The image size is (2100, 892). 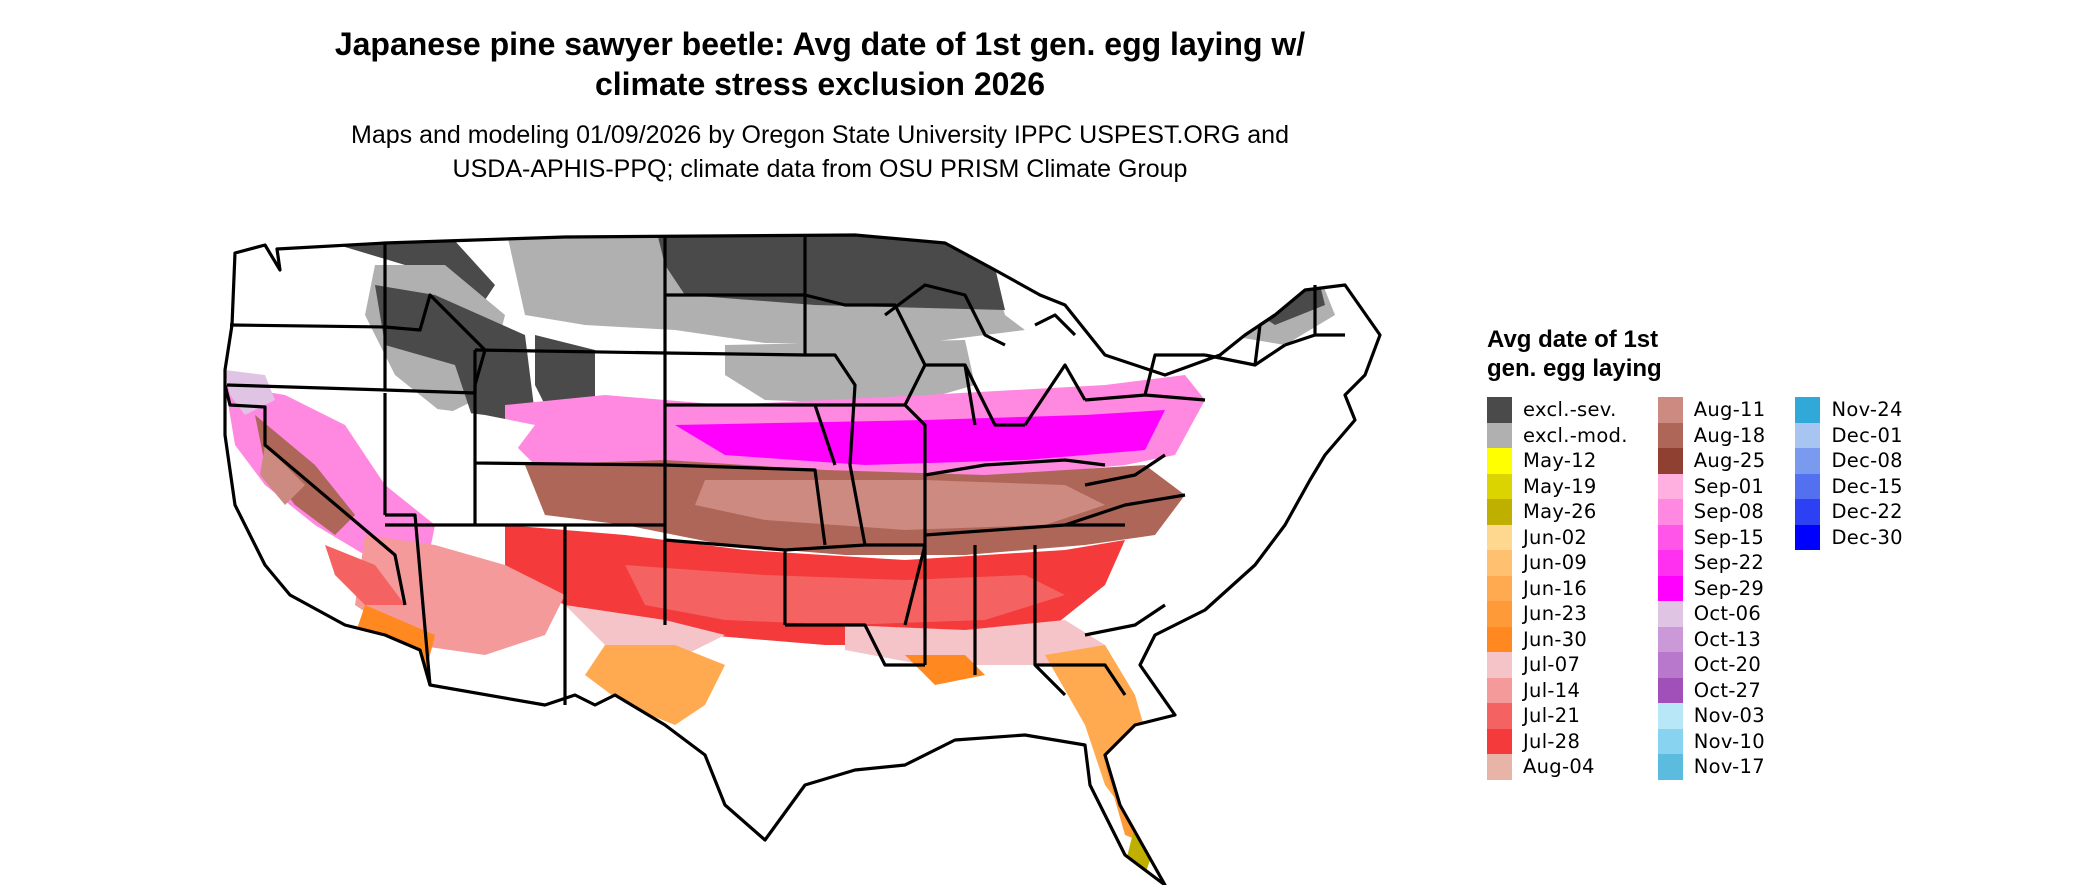 I want to click on legend-title: Avg date of 1st gen. egg laying, so click(x=1710, y=354).